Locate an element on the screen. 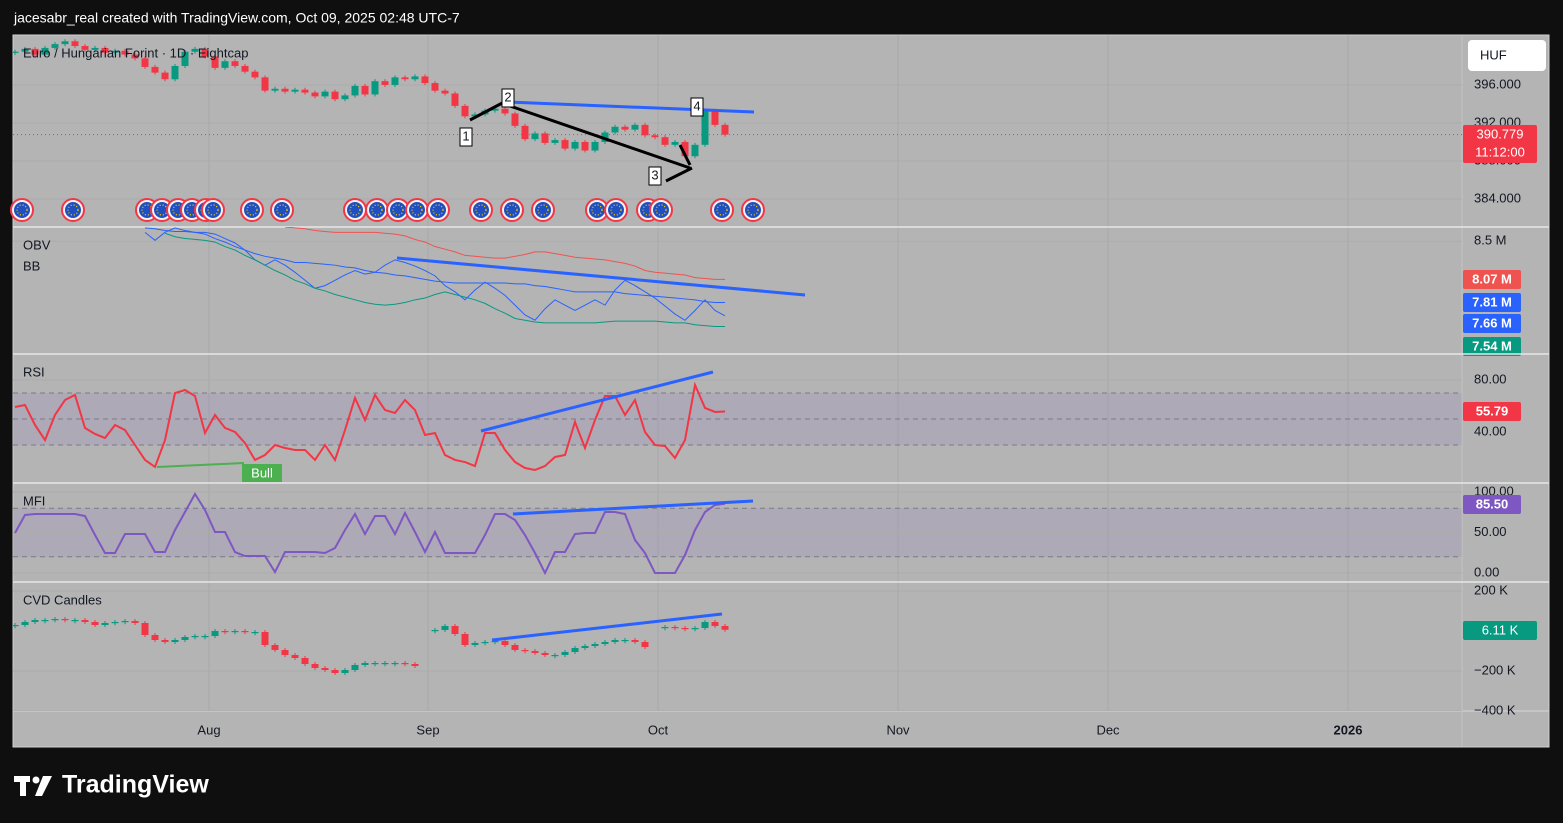  y-tick-label: 100.00 is located at coordinates (1494, 490).